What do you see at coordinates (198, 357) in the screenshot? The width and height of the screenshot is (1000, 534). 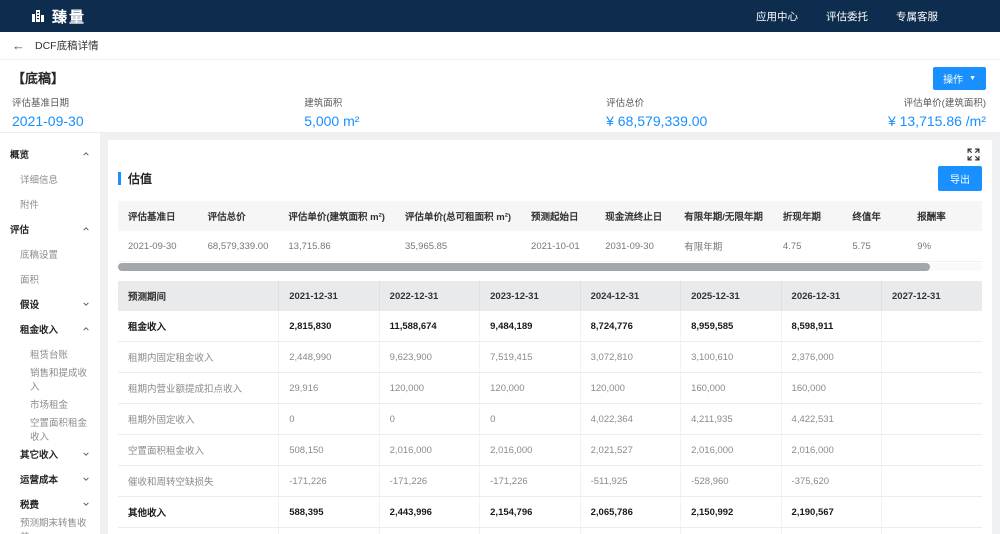 I see `forecast-row-label: 租期内固定租金收入` at bounding box center [198, 357].